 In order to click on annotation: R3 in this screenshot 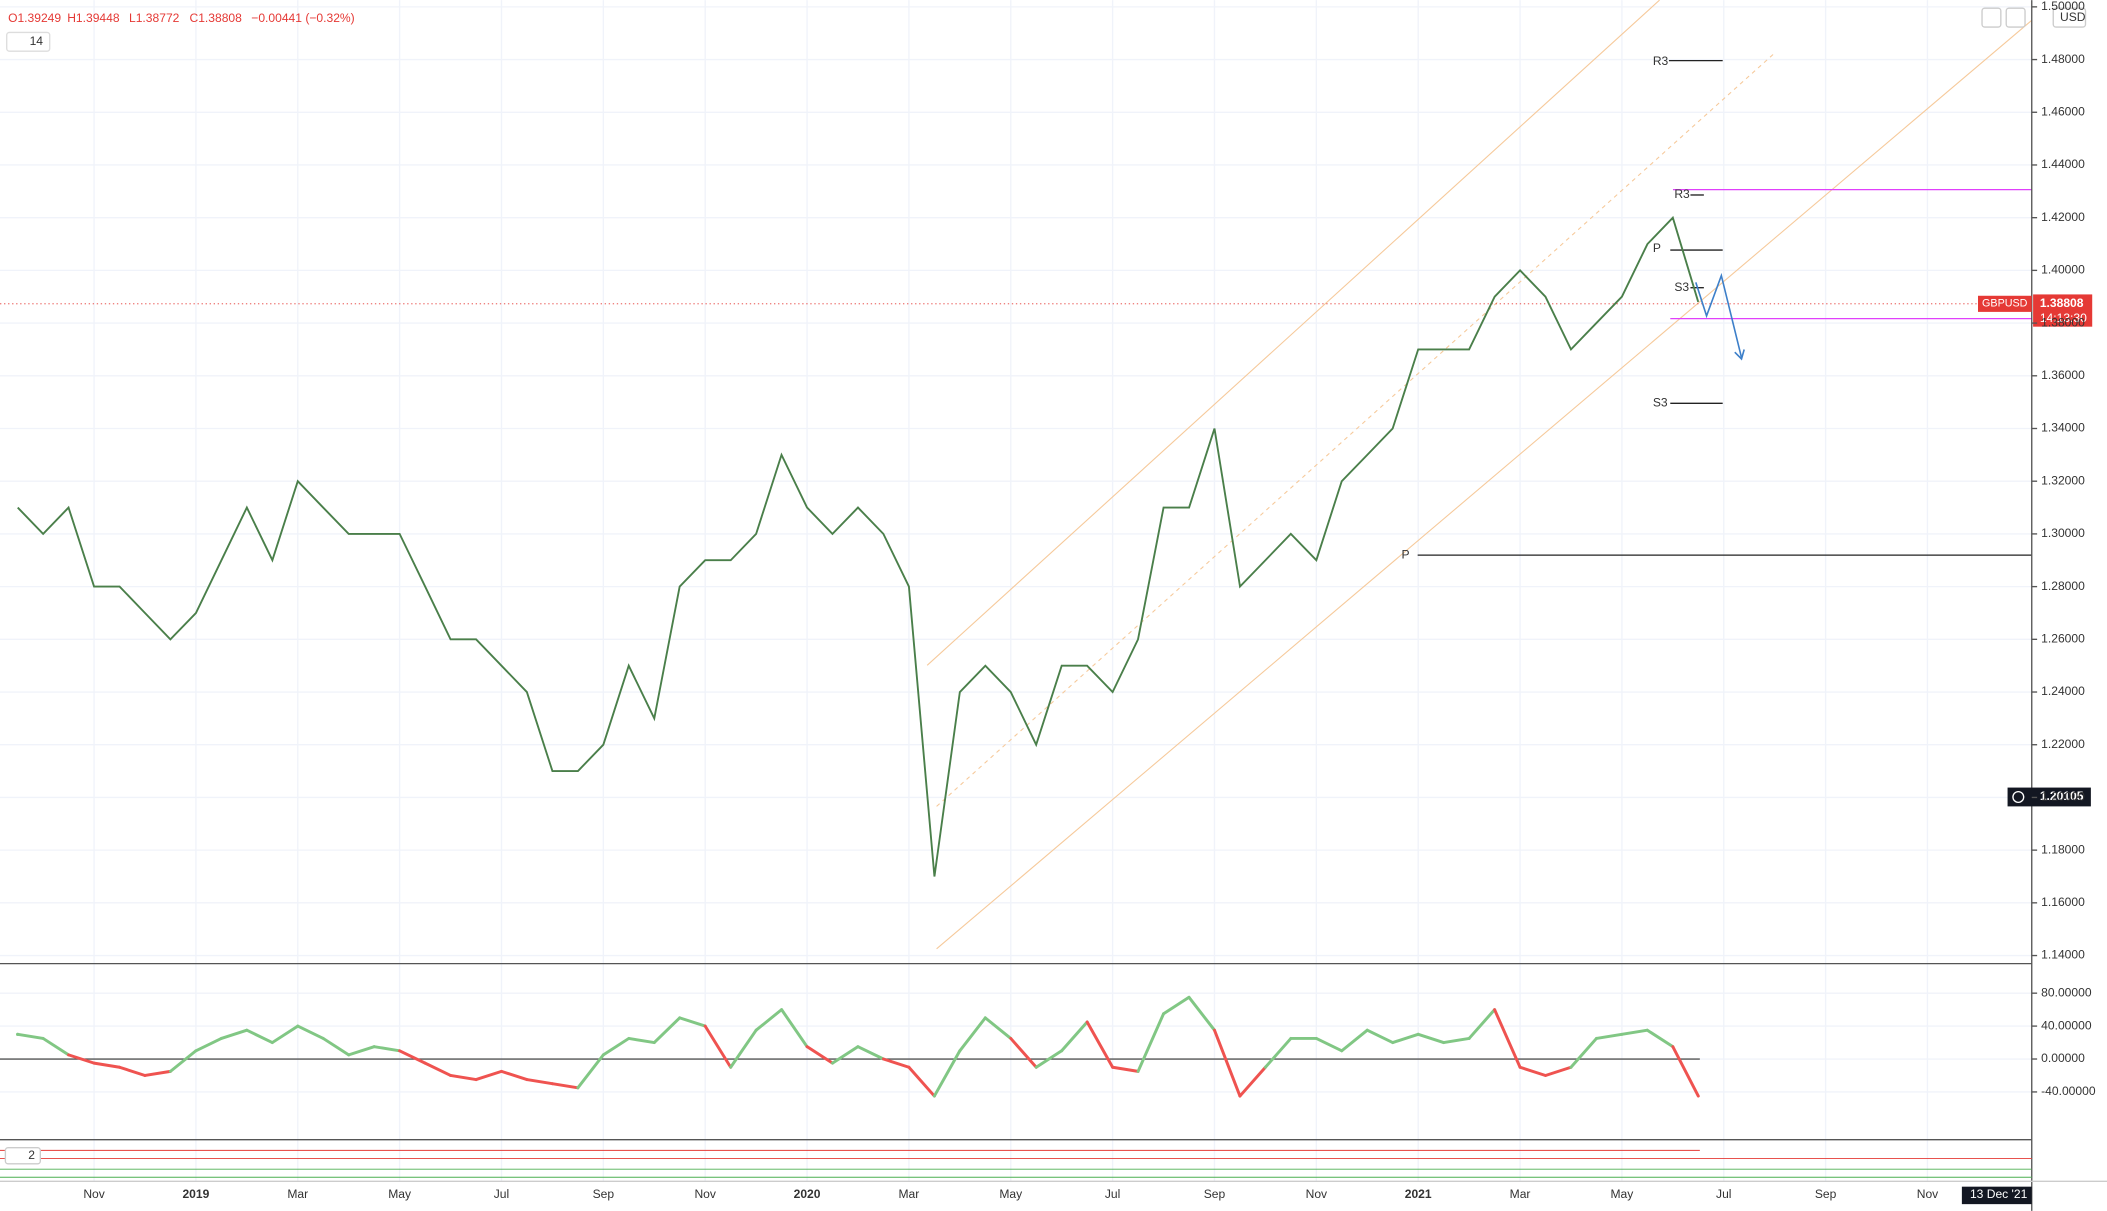, I will do `click(1661, 61)`.